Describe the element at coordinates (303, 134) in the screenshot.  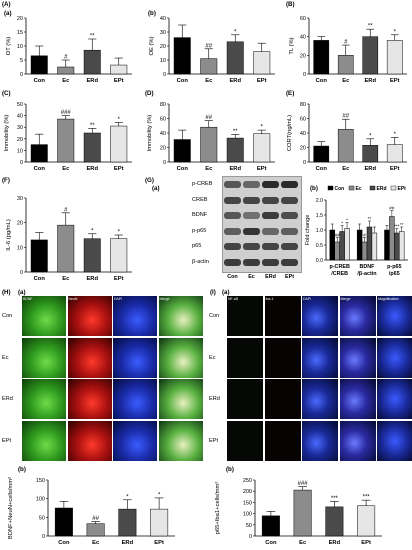
I see `y-tick-label: 40` at that location.